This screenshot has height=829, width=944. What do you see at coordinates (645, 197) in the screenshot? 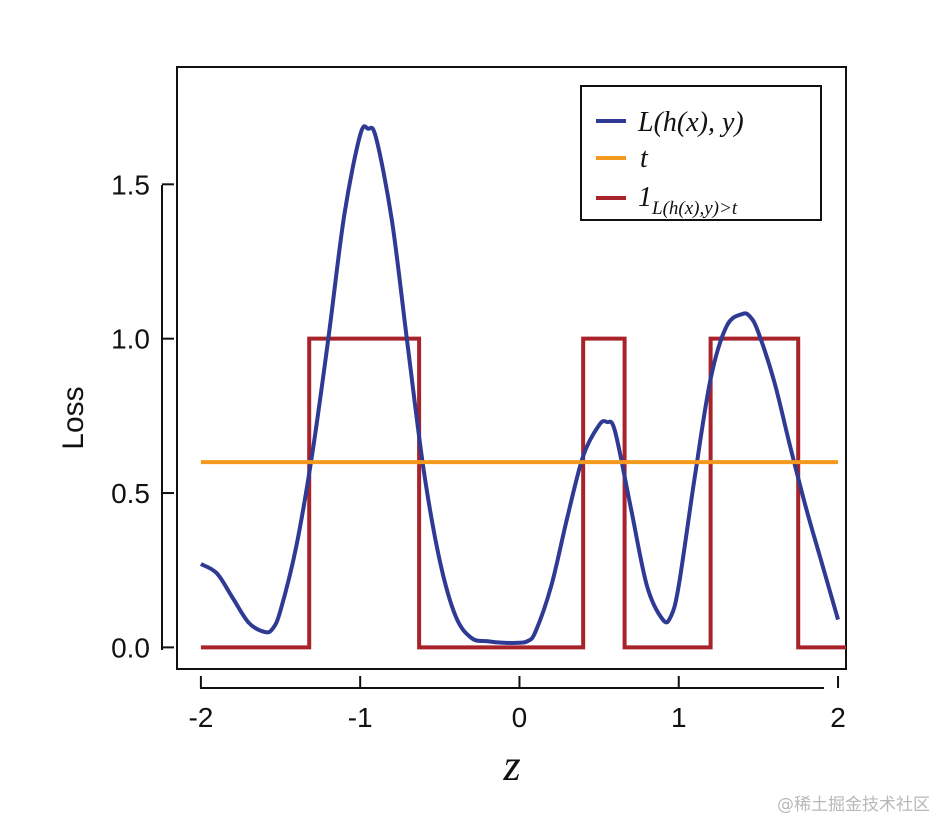
I see `legend-label-indicator: 1` at bounding box center [645, 197].